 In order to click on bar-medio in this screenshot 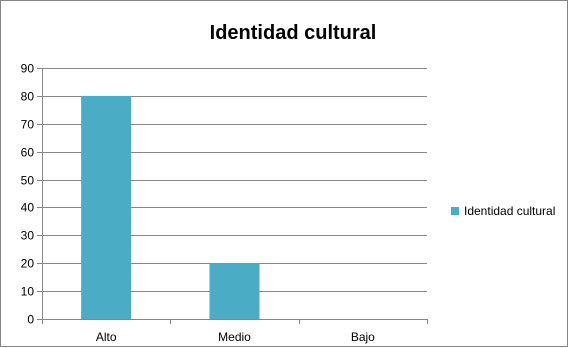, I will do `click(234, 291)`.